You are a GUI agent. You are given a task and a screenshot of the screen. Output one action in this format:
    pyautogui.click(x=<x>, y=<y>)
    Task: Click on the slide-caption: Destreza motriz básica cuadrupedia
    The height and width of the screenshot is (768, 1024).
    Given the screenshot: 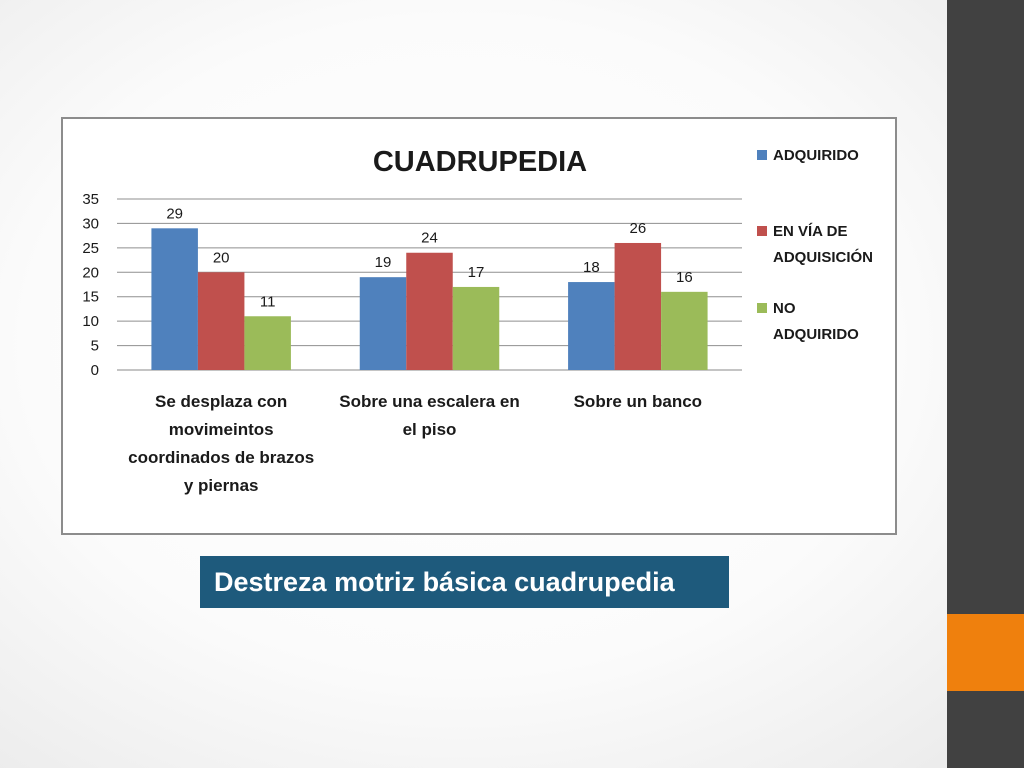 What is the action you would take?
    pyautogui.click(x=464, y=582)
    